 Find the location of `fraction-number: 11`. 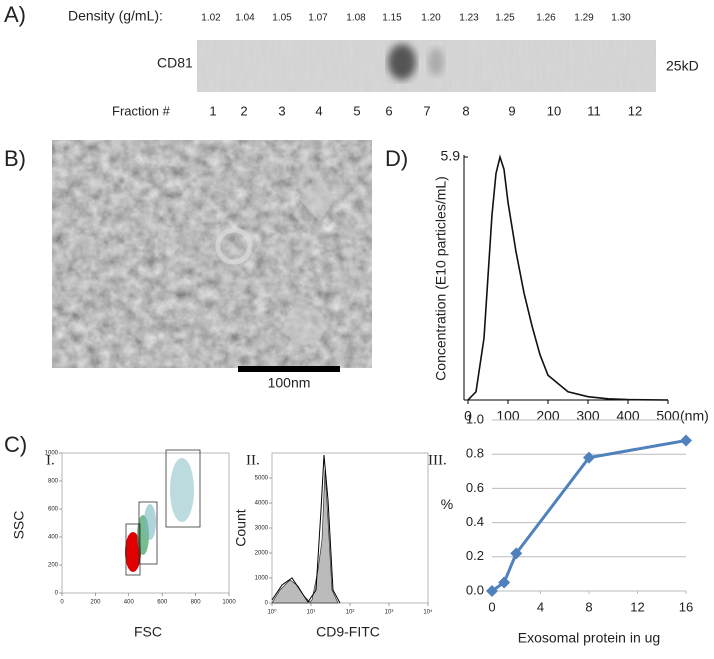

fraction-number: 11 is located at coordinates (594, 110).